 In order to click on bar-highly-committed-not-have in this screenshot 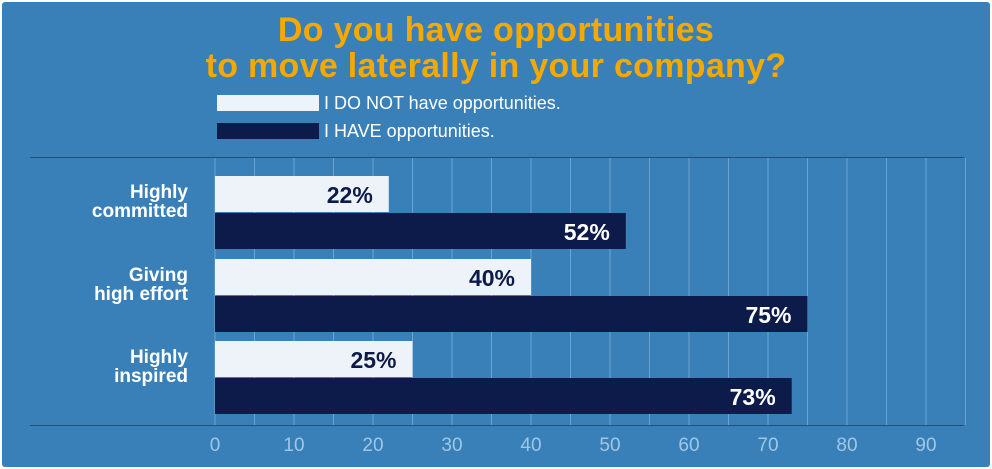, I will do `click(302, 194)`.